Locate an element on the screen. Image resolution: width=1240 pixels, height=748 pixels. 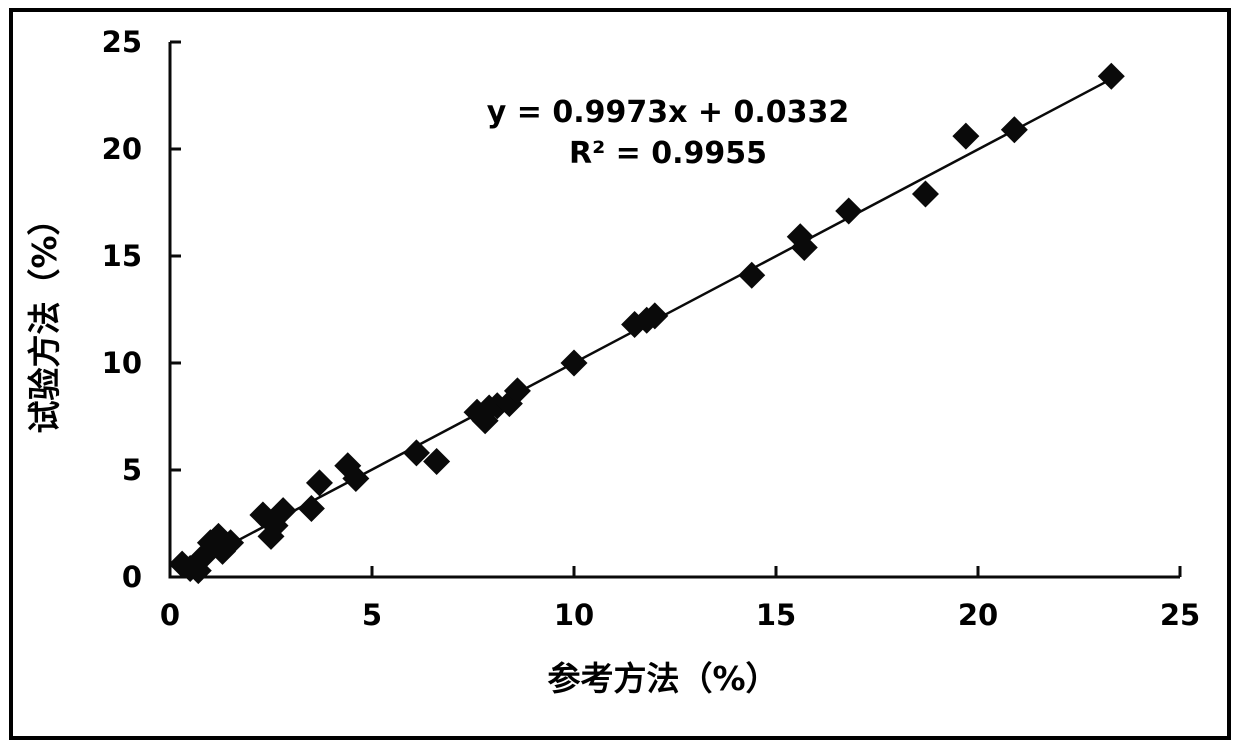
y-tick-label: 15 is located at coordinates (122, 256).